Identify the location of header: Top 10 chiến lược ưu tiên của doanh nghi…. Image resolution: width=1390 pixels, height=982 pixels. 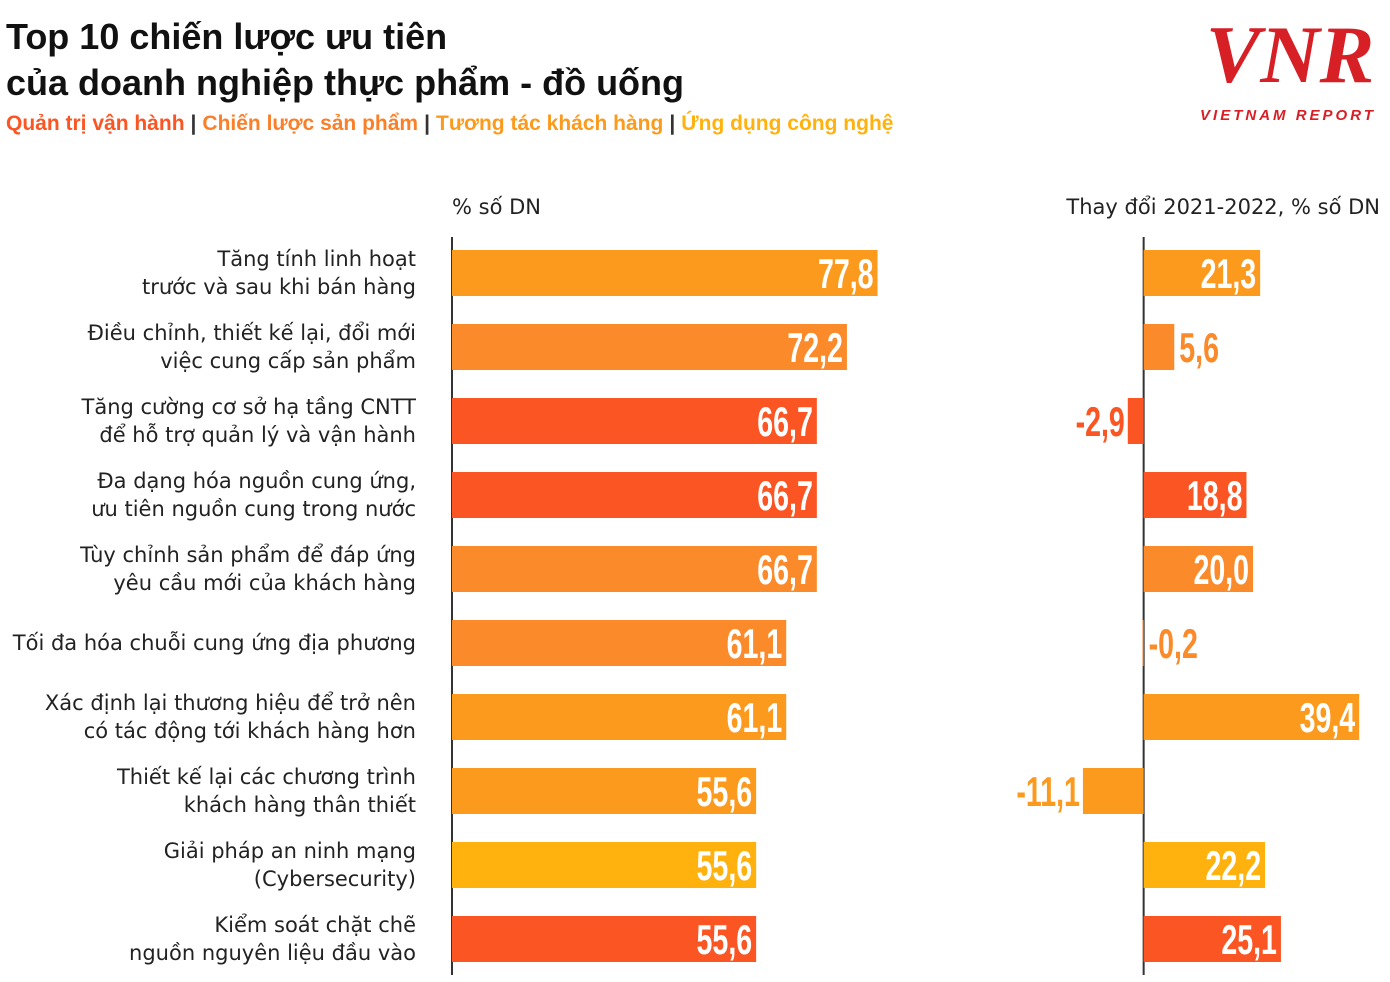
(452, 75).